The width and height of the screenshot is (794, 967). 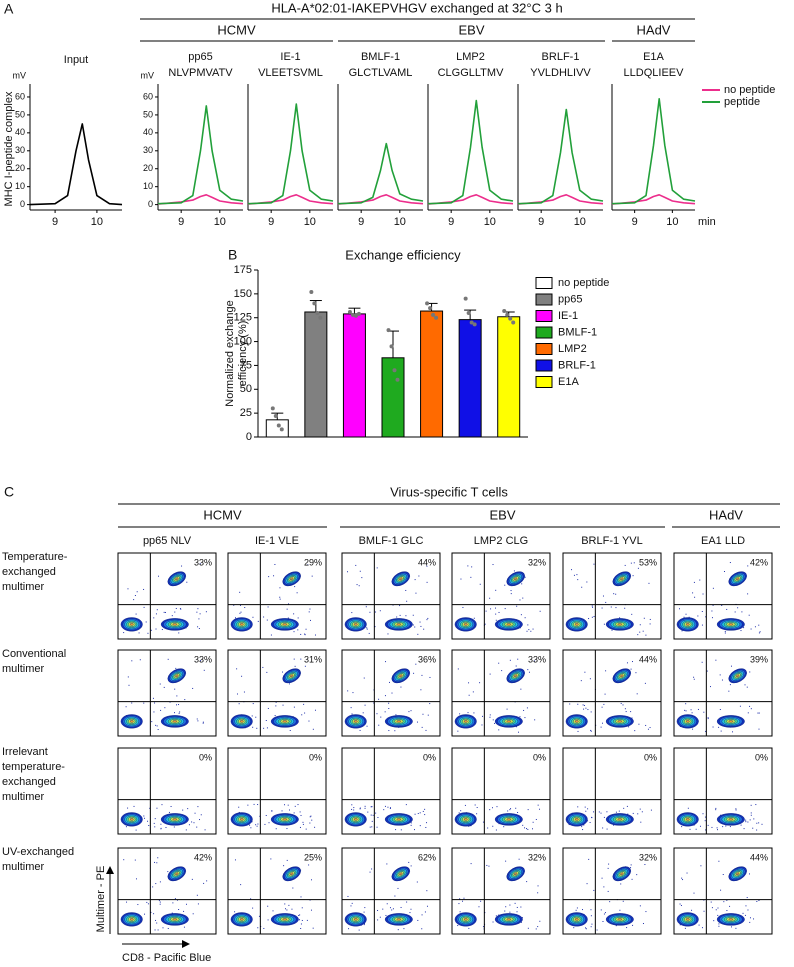 I want to click on legend-swatch, so click(x=544, y=332).